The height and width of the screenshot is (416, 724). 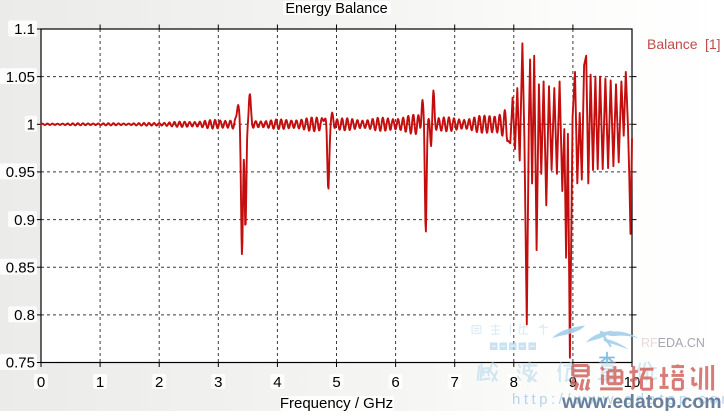 I want to click on svg-text: 5, so click(x=336, y=382).